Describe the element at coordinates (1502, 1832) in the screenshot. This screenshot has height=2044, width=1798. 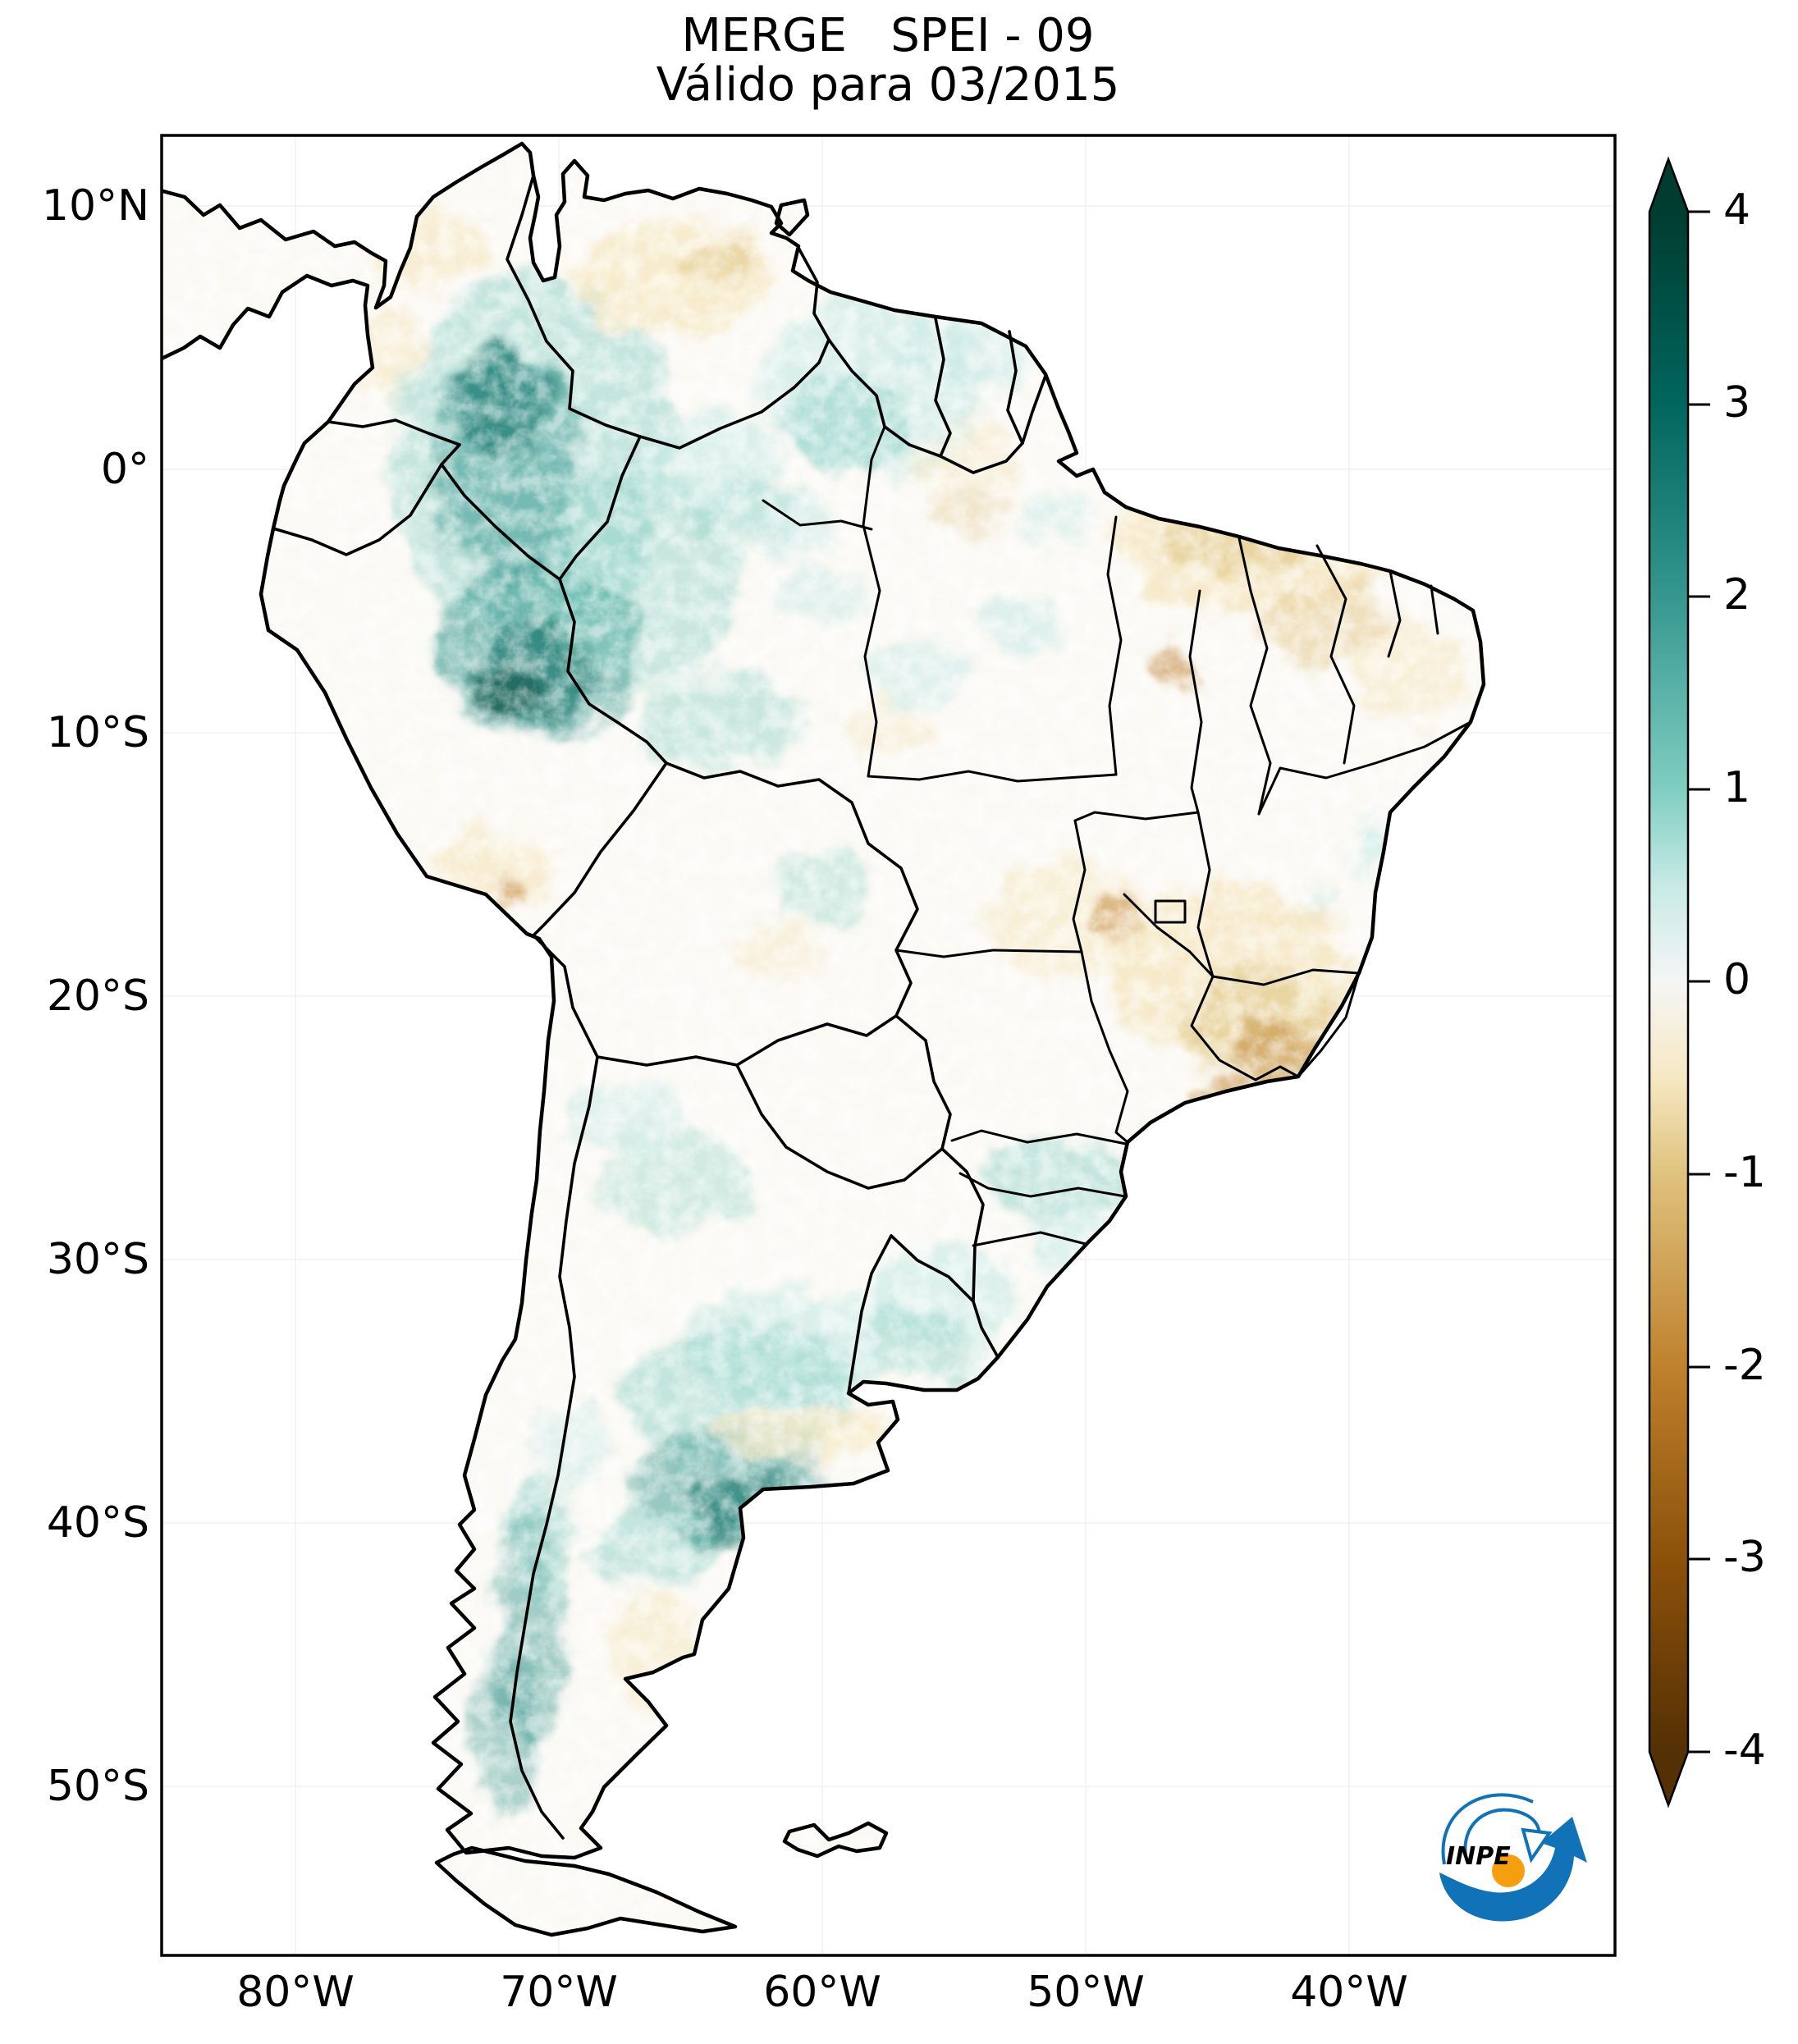
I see `inpe-logo-inner-arc` at that location.